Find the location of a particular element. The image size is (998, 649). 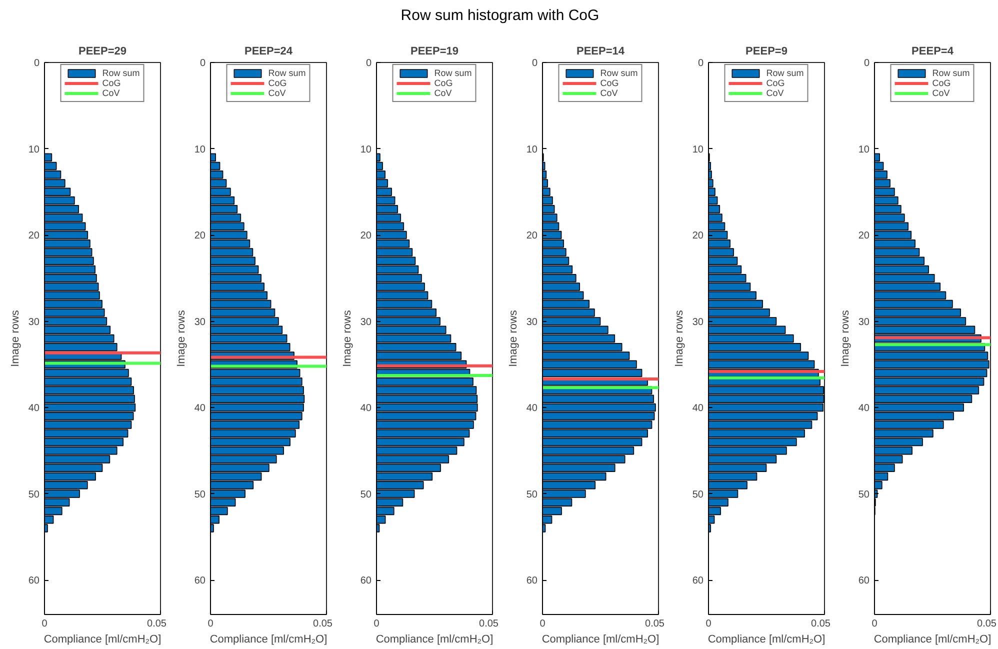

chart-title: PEEP=19 is located at coordinates (434, 52).